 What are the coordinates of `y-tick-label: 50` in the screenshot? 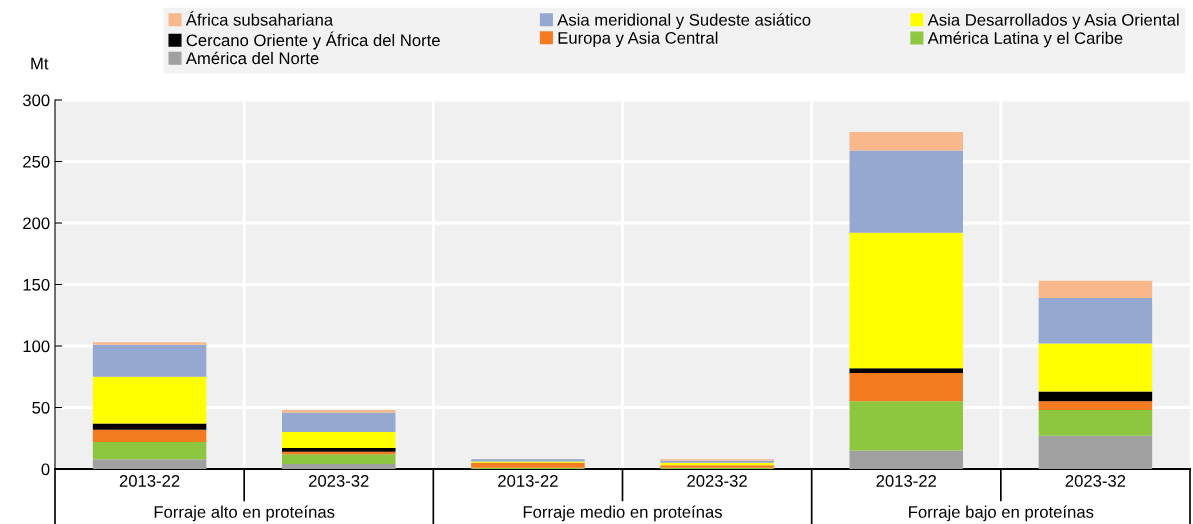 It's located at (41, 407).